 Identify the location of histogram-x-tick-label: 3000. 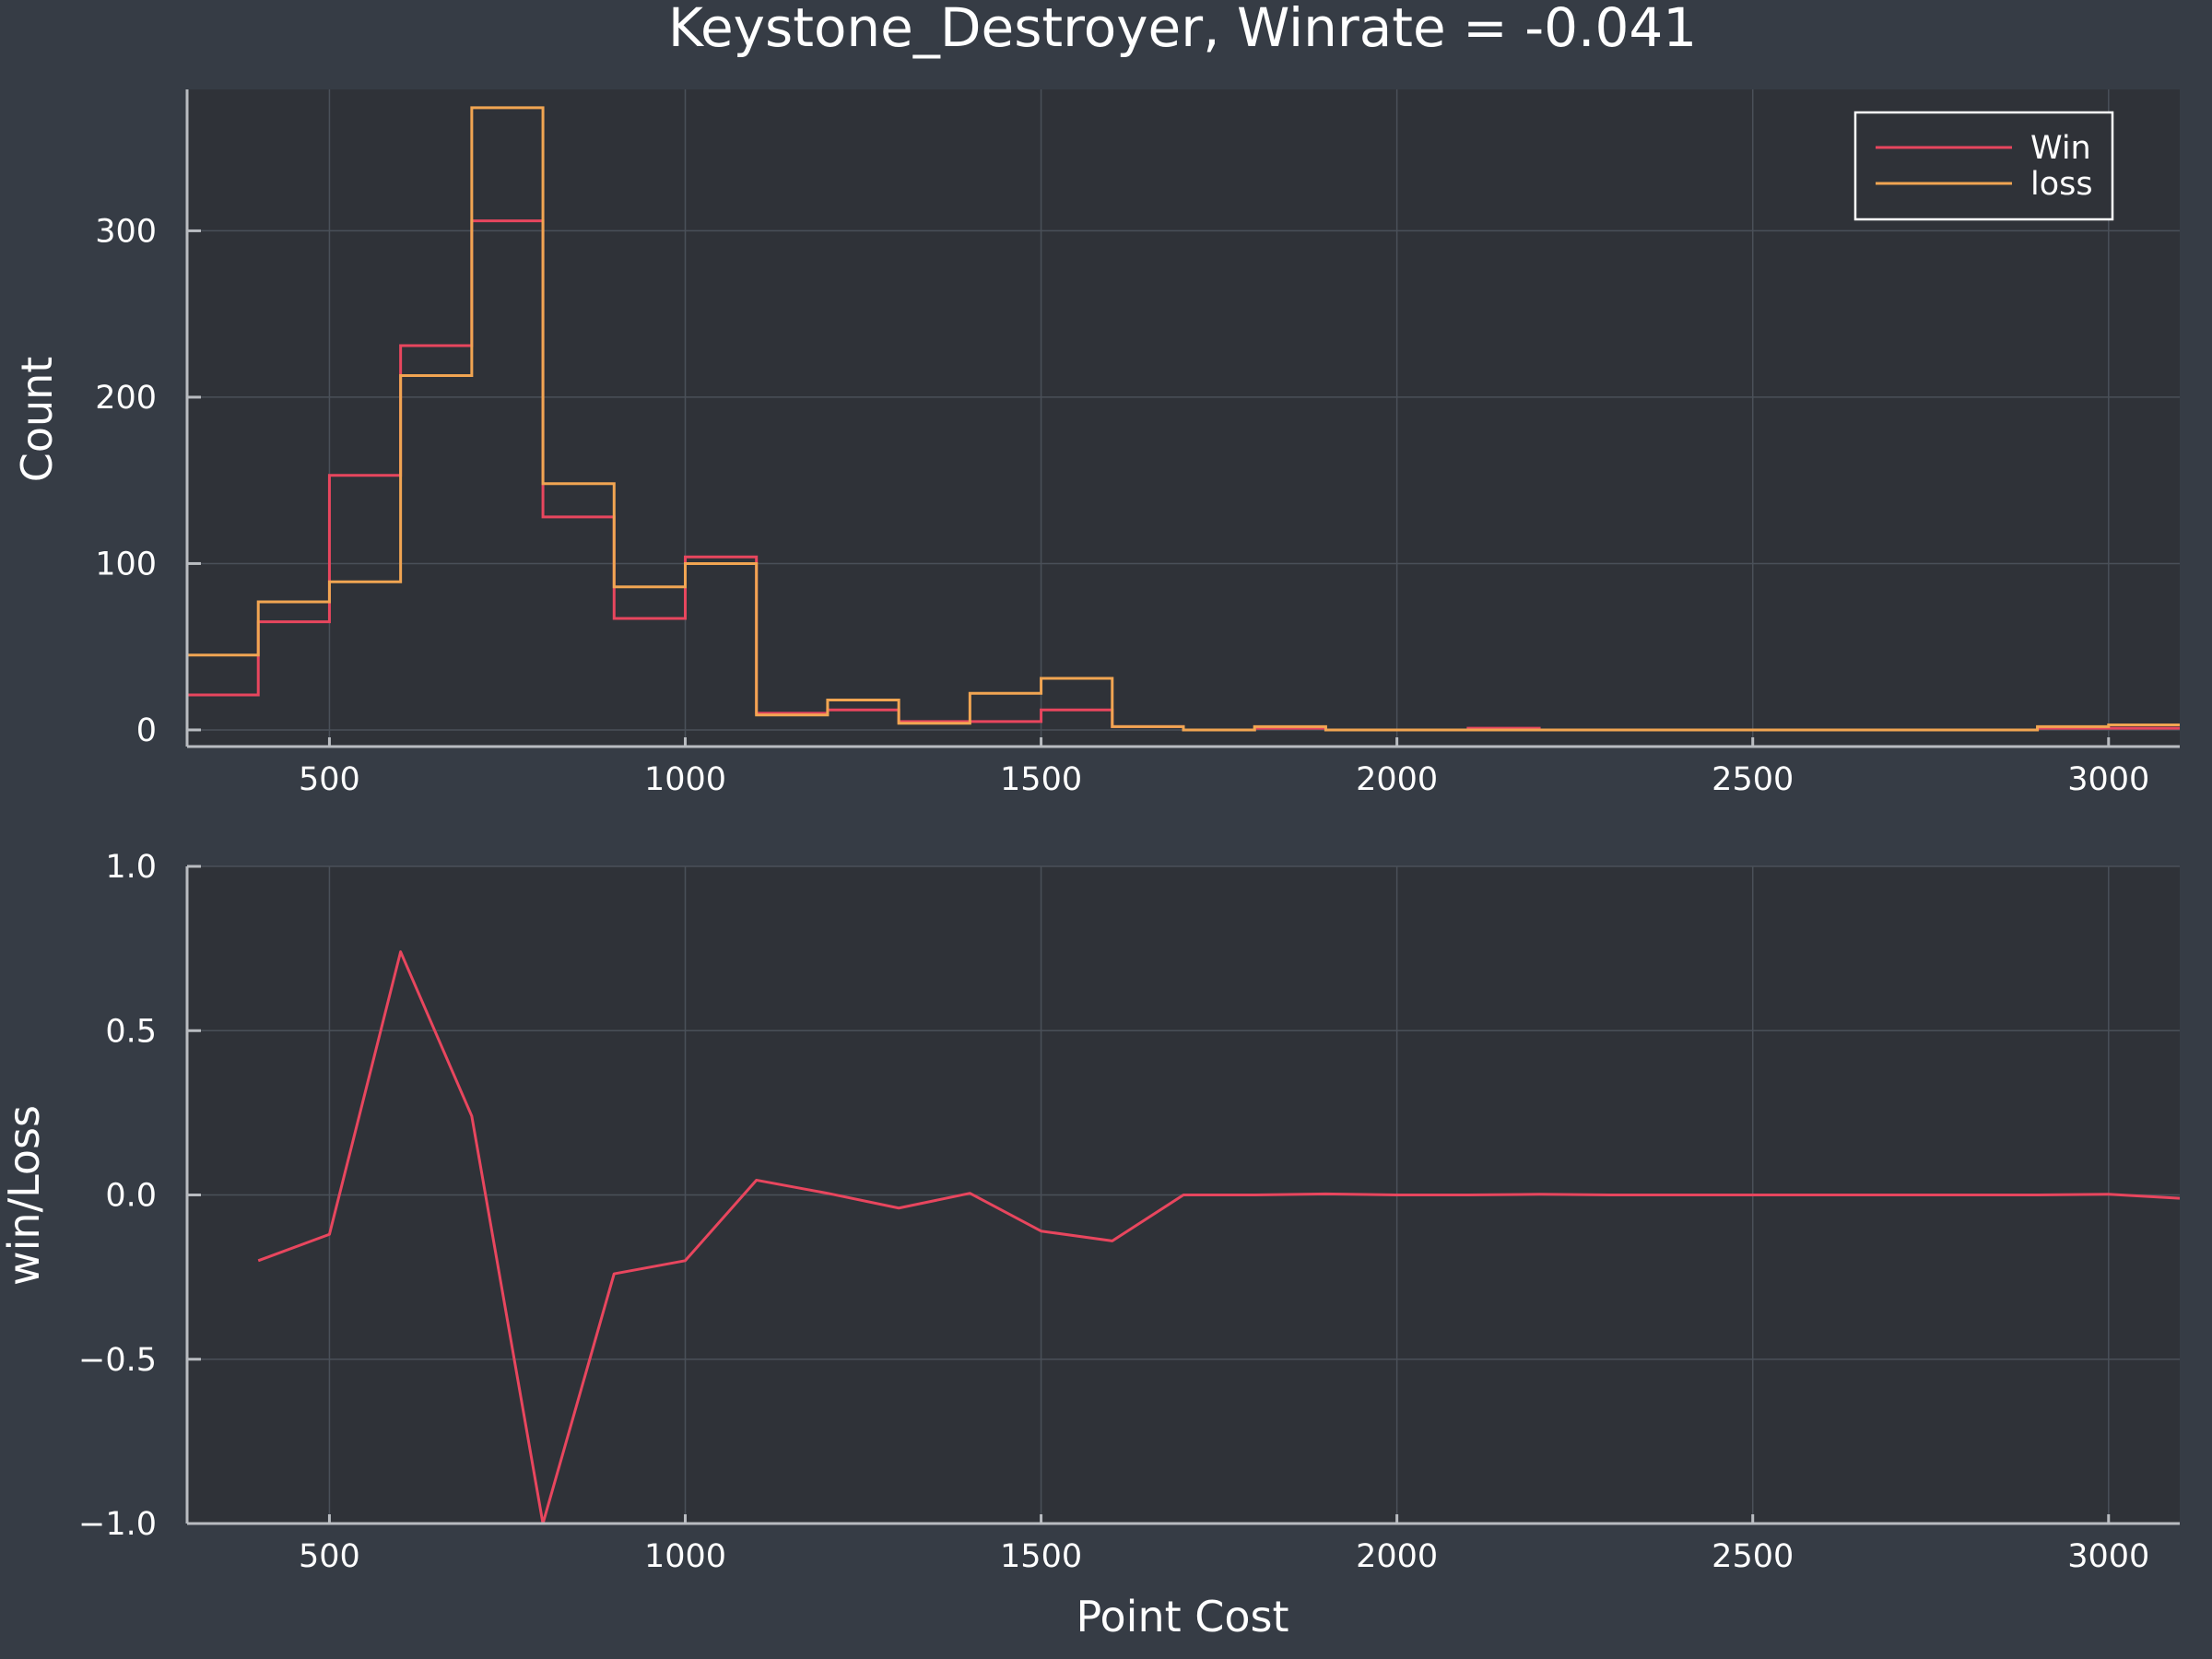
(2108, 779).